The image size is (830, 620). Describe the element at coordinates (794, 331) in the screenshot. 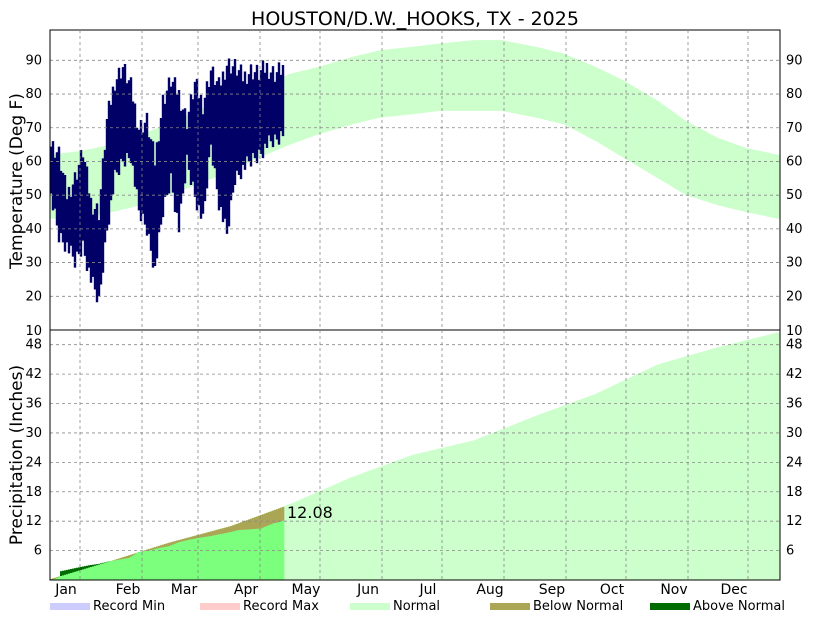

I see `temperature-axis-min-right: 10` at that location.